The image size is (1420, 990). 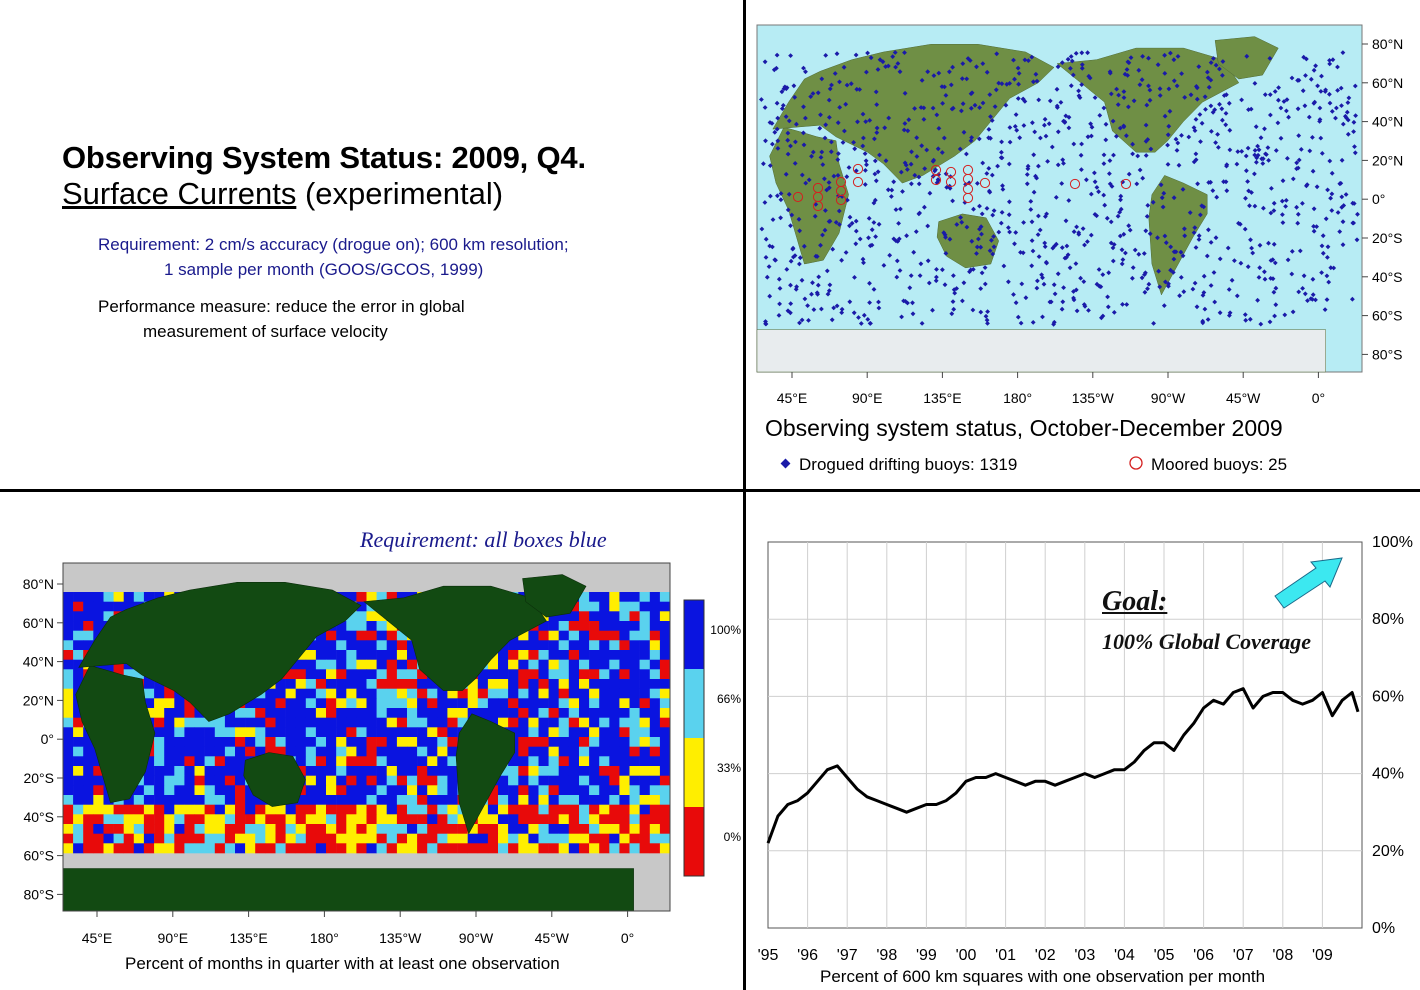 I want to click on line-chart-x-label: '00, so click(x=966, y=955).